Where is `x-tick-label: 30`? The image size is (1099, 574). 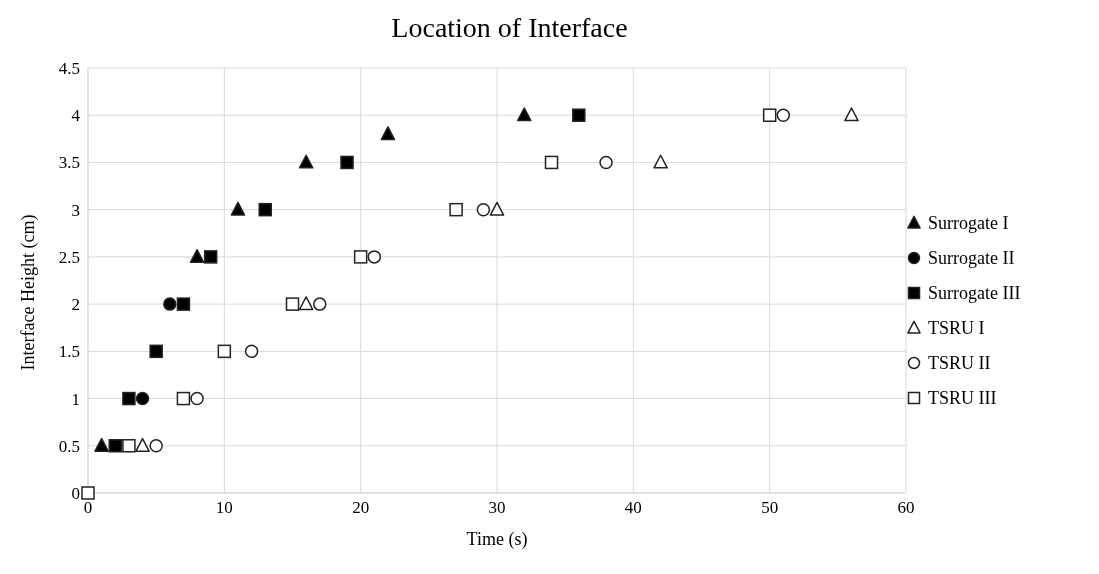
x-tick-label: 30 is located at coordinates (497, 508).